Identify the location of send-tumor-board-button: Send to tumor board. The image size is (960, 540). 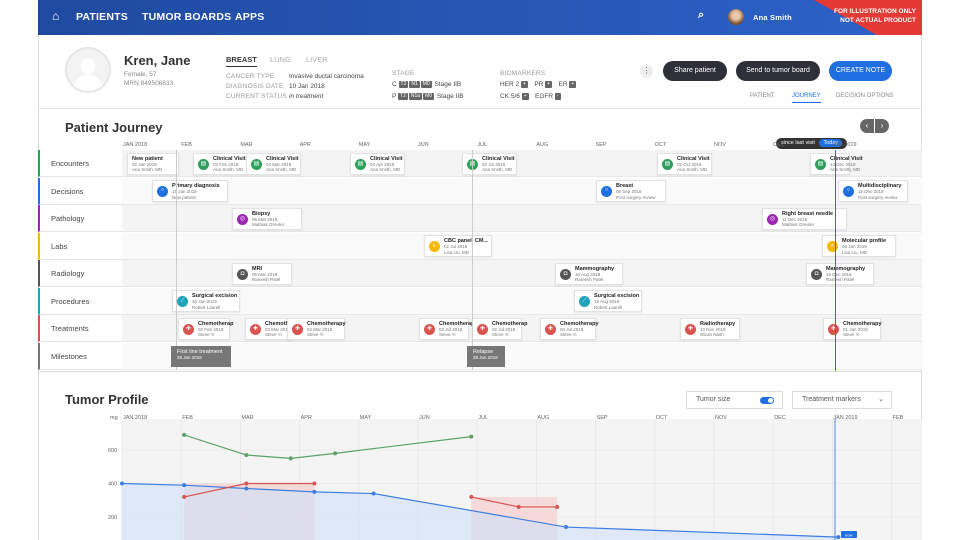
(778, 71).